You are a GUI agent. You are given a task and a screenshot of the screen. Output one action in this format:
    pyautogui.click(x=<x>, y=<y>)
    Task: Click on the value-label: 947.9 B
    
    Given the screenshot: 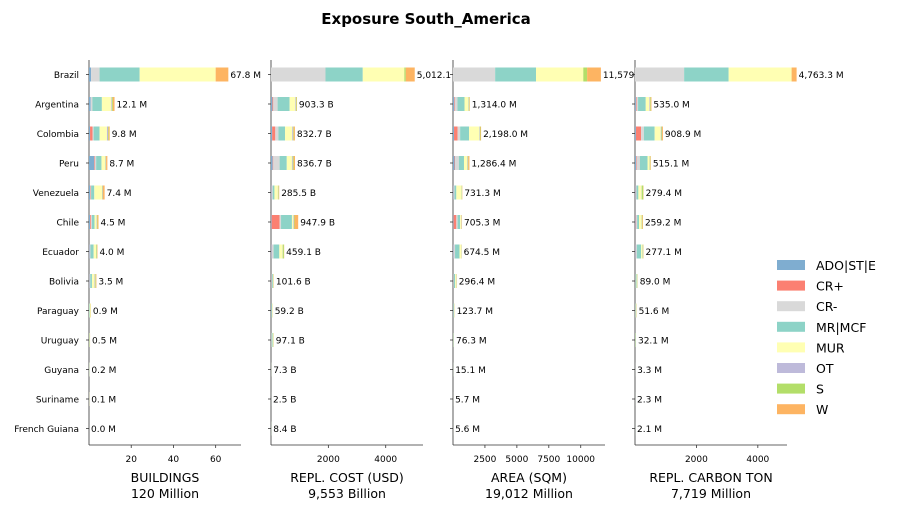 What is the action you would take?
    pyautogui.click(x=317, y=224)
    